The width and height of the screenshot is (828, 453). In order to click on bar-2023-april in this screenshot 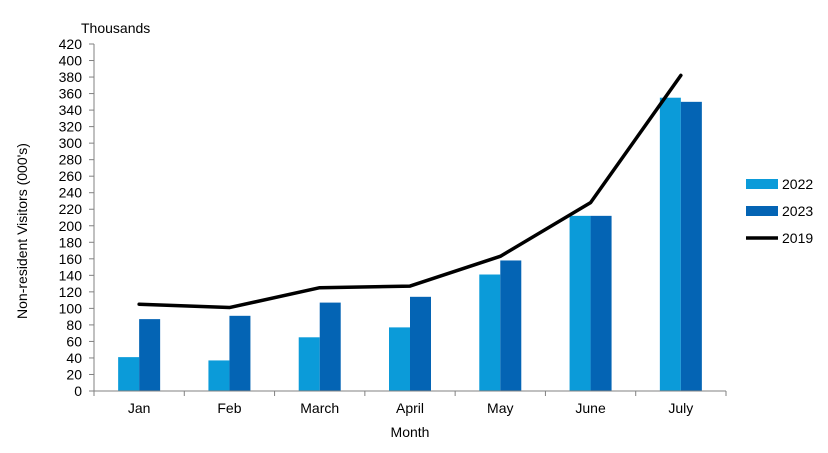, I will do `click(420, 343)`.